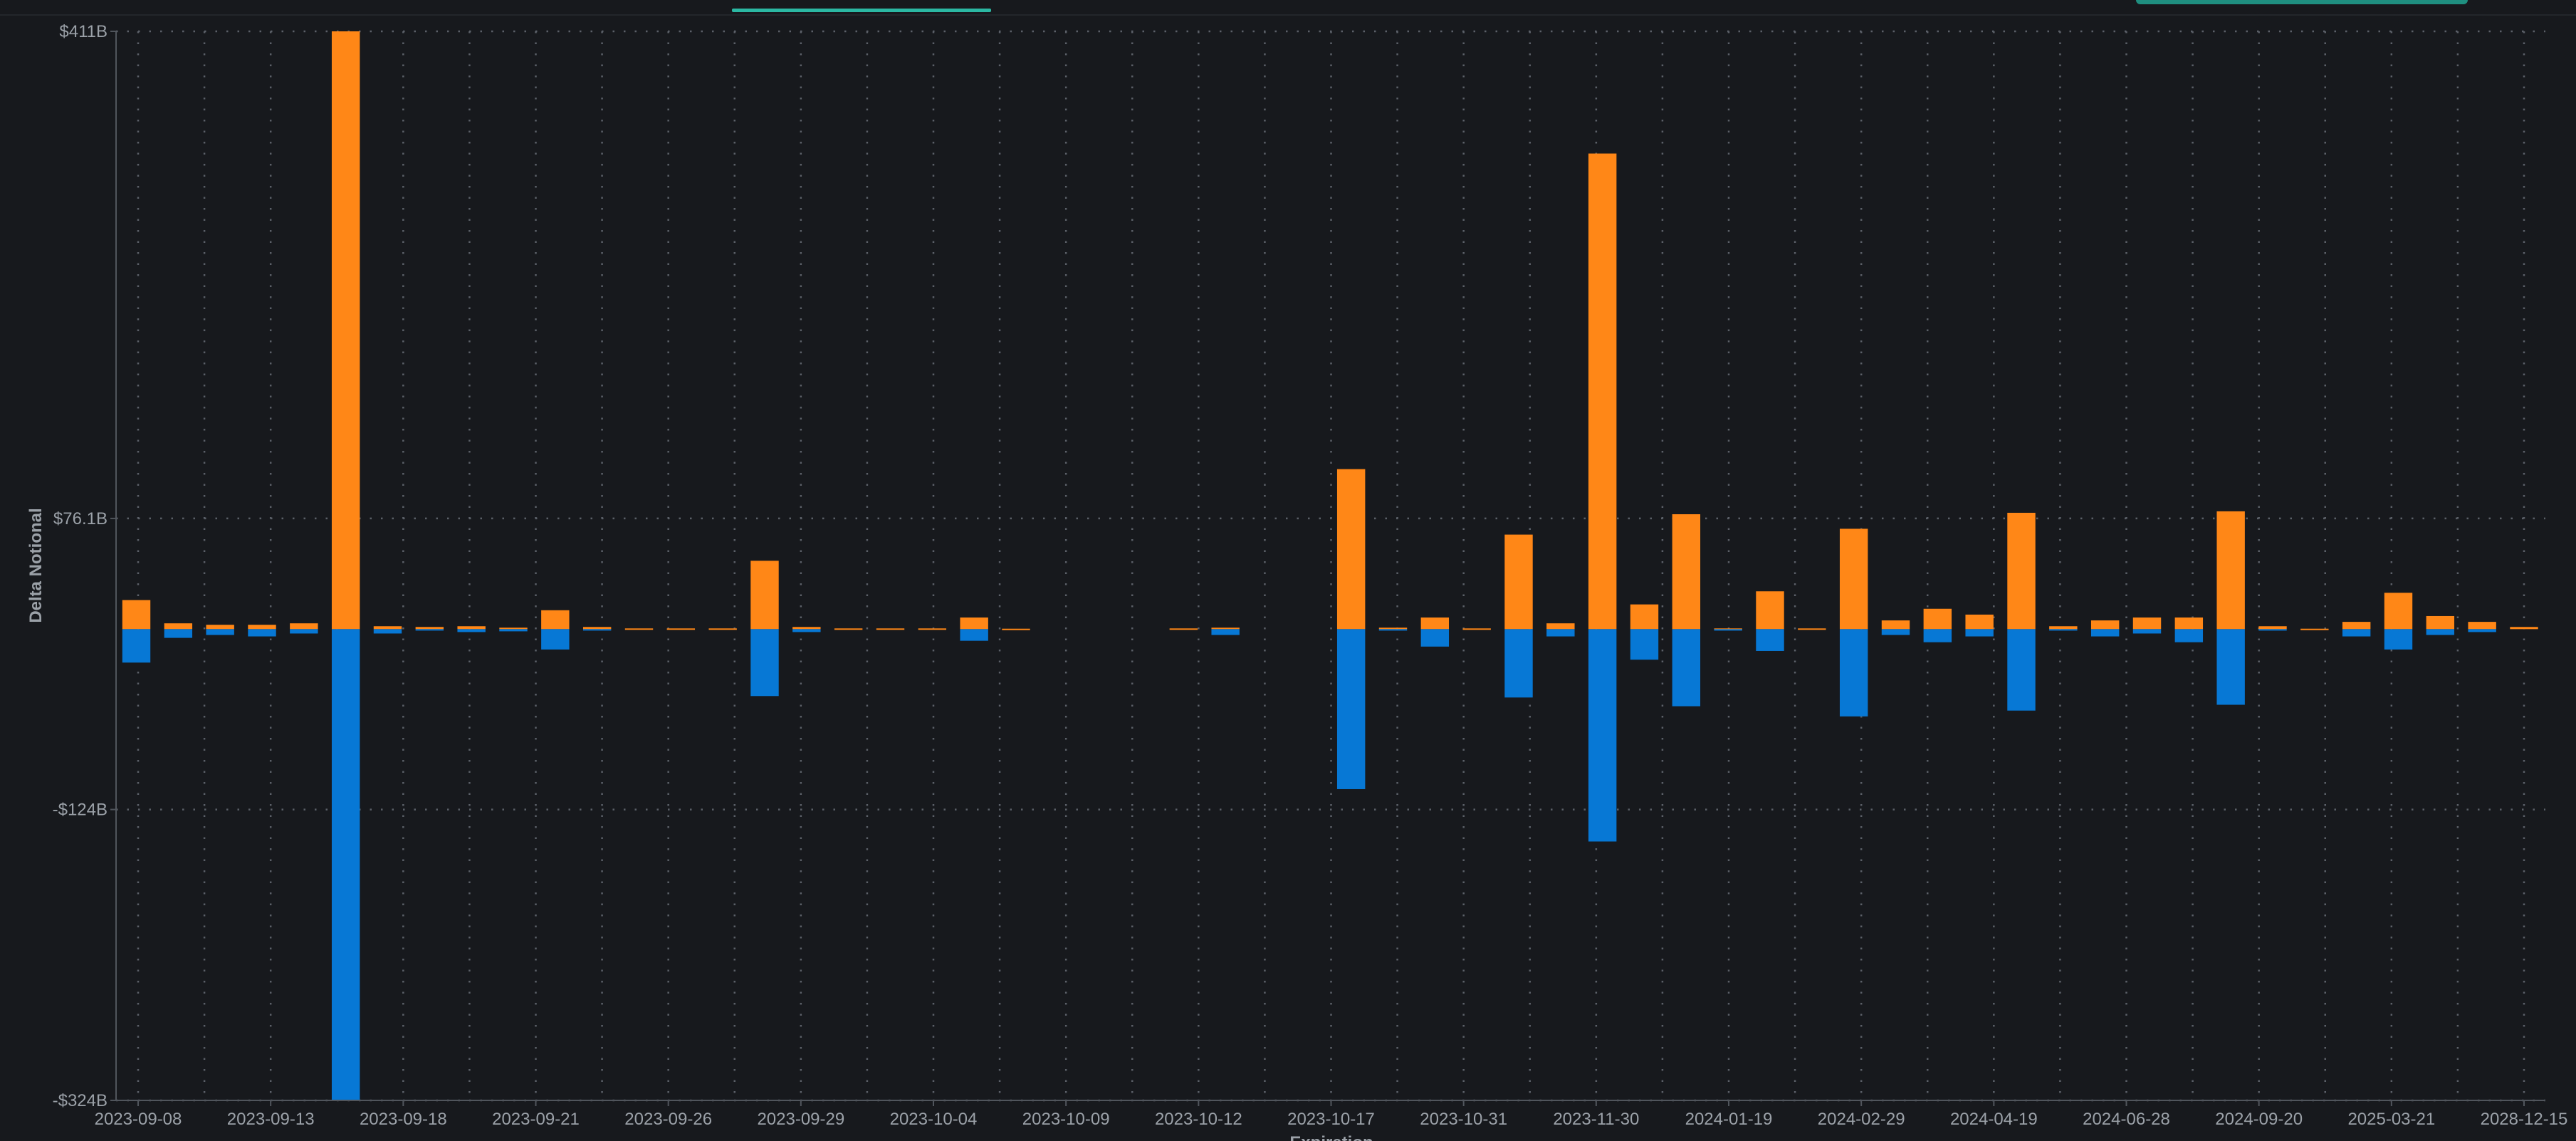  I want to click on x-tick-label: 2023-09-21, so click(536, 1119).